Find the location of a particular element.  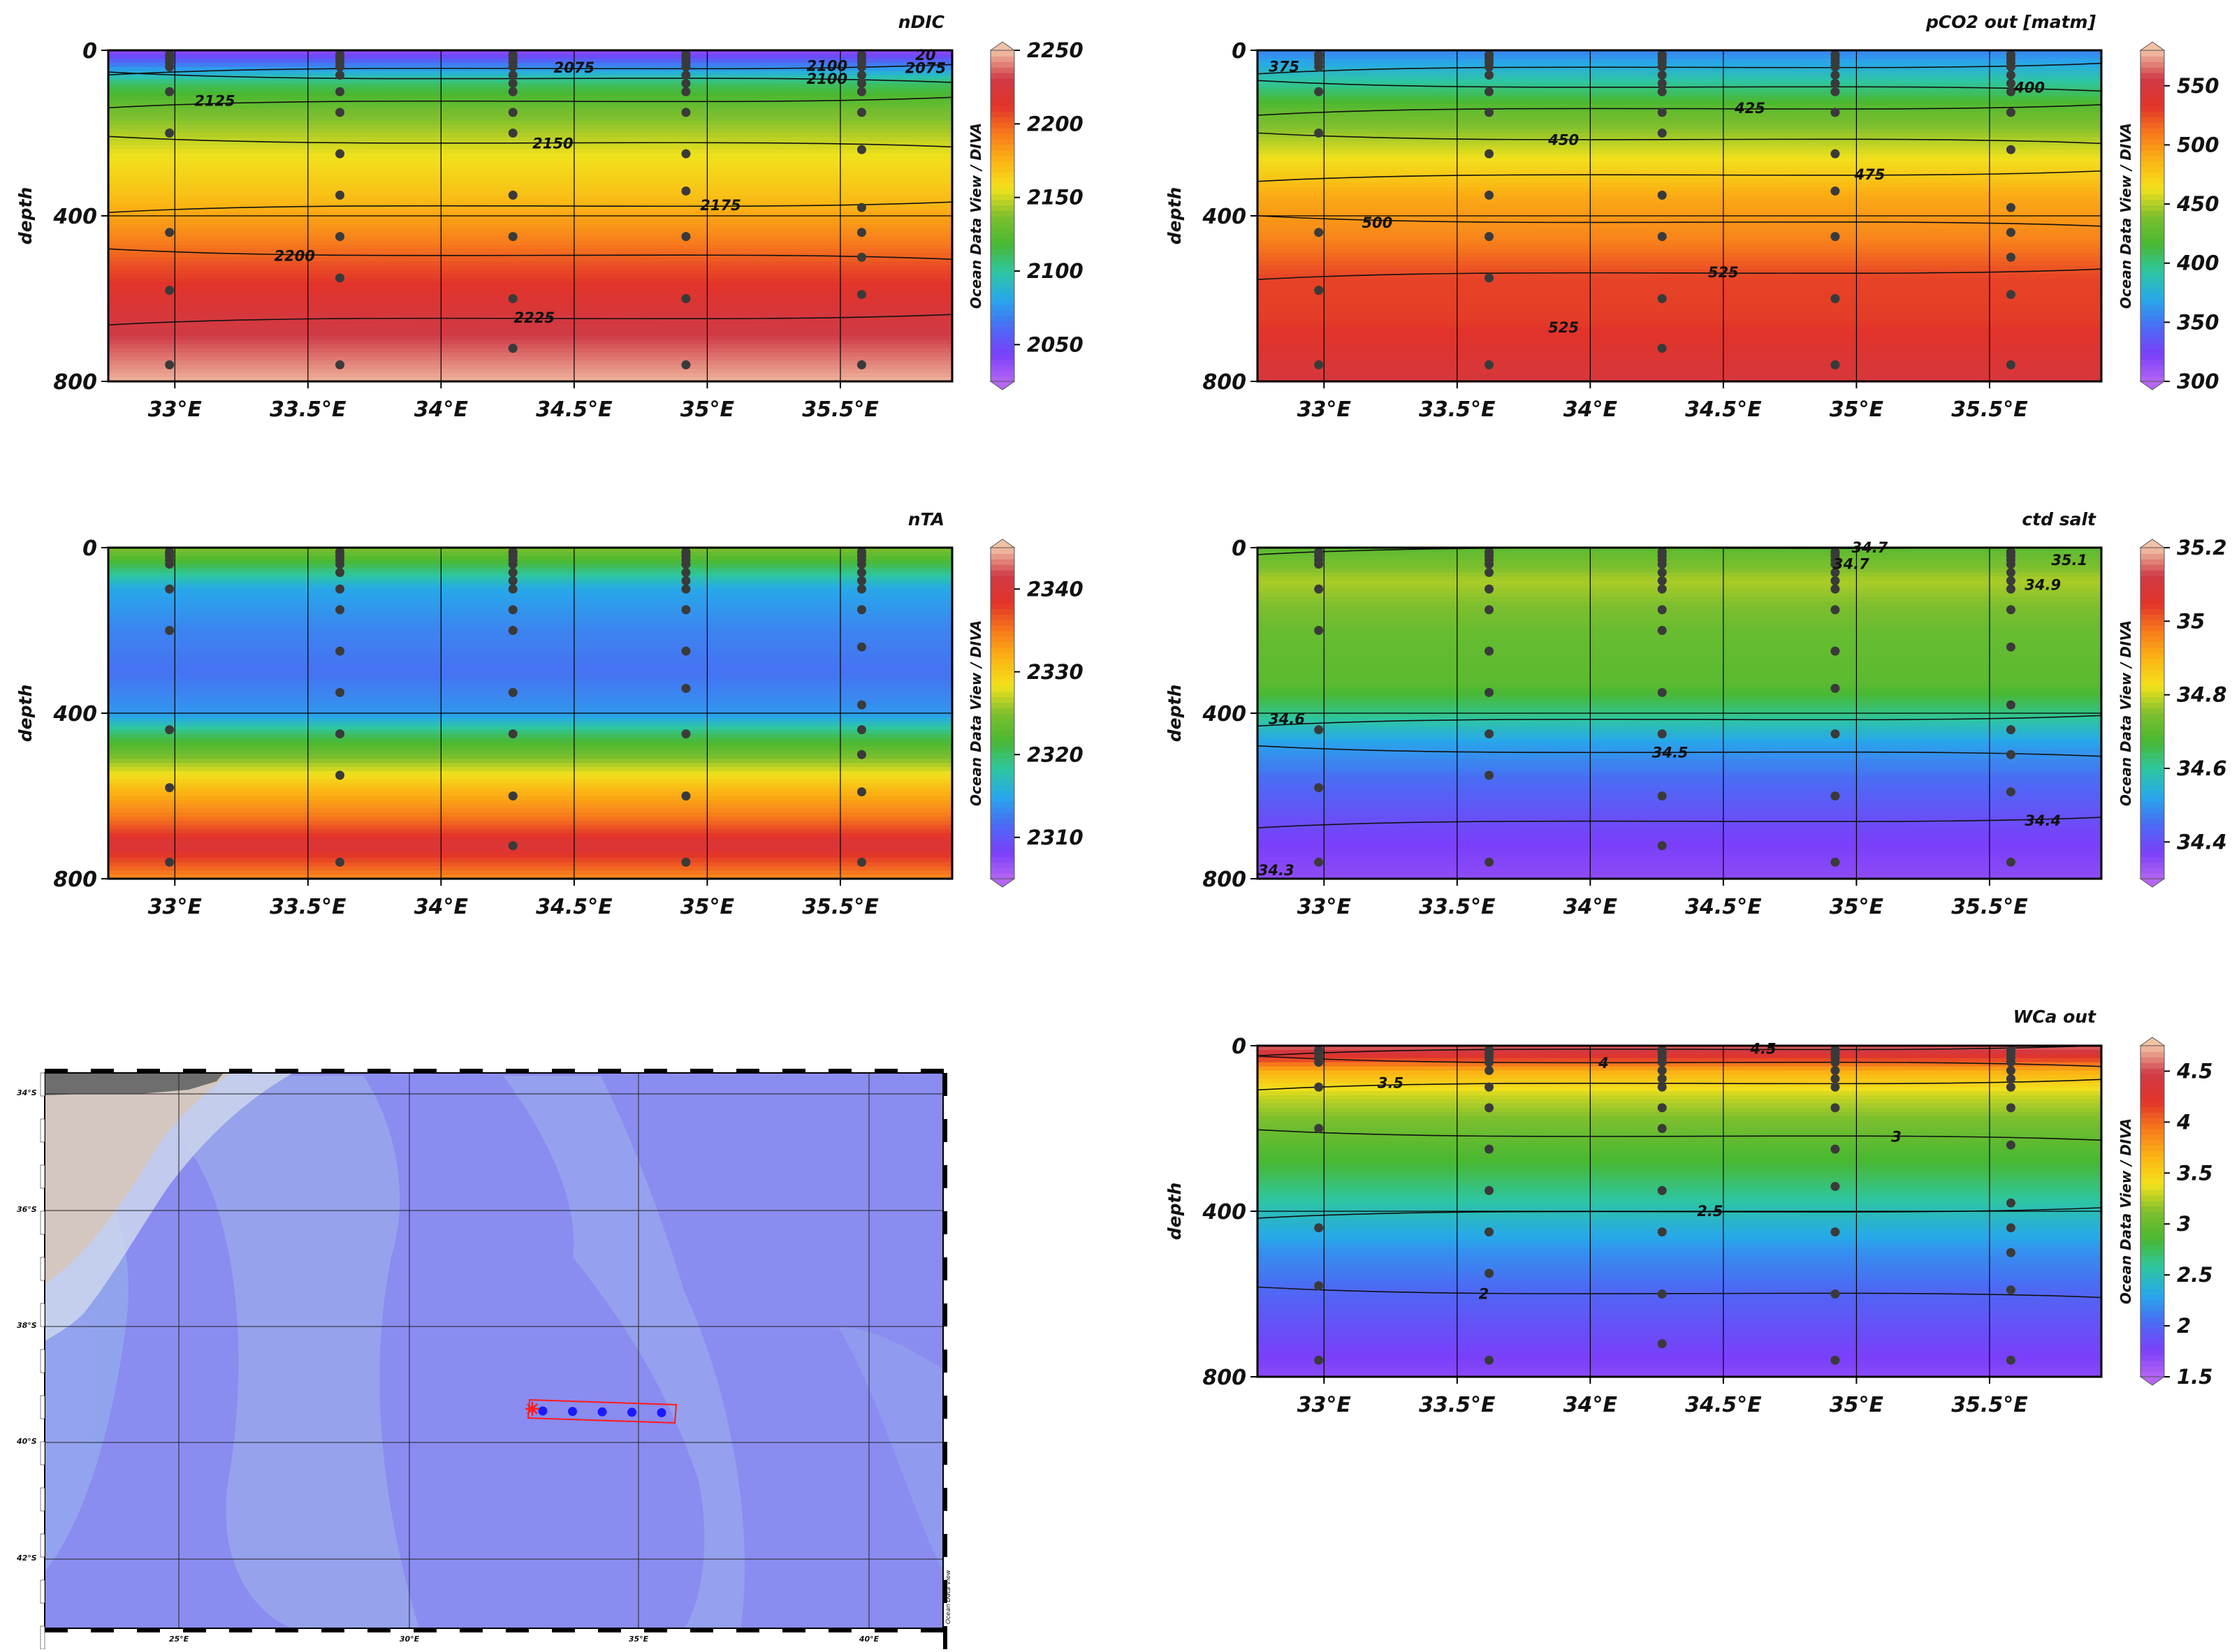

colorbar-cap-top is located at coordinates (2152, 1041).